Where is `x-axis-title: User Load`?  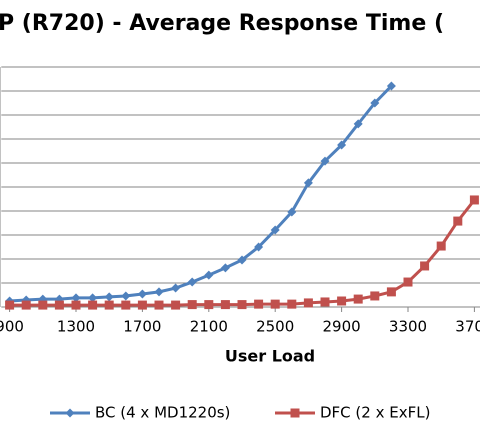
x-axis-title: User Load is located at coordinates (270, 356).